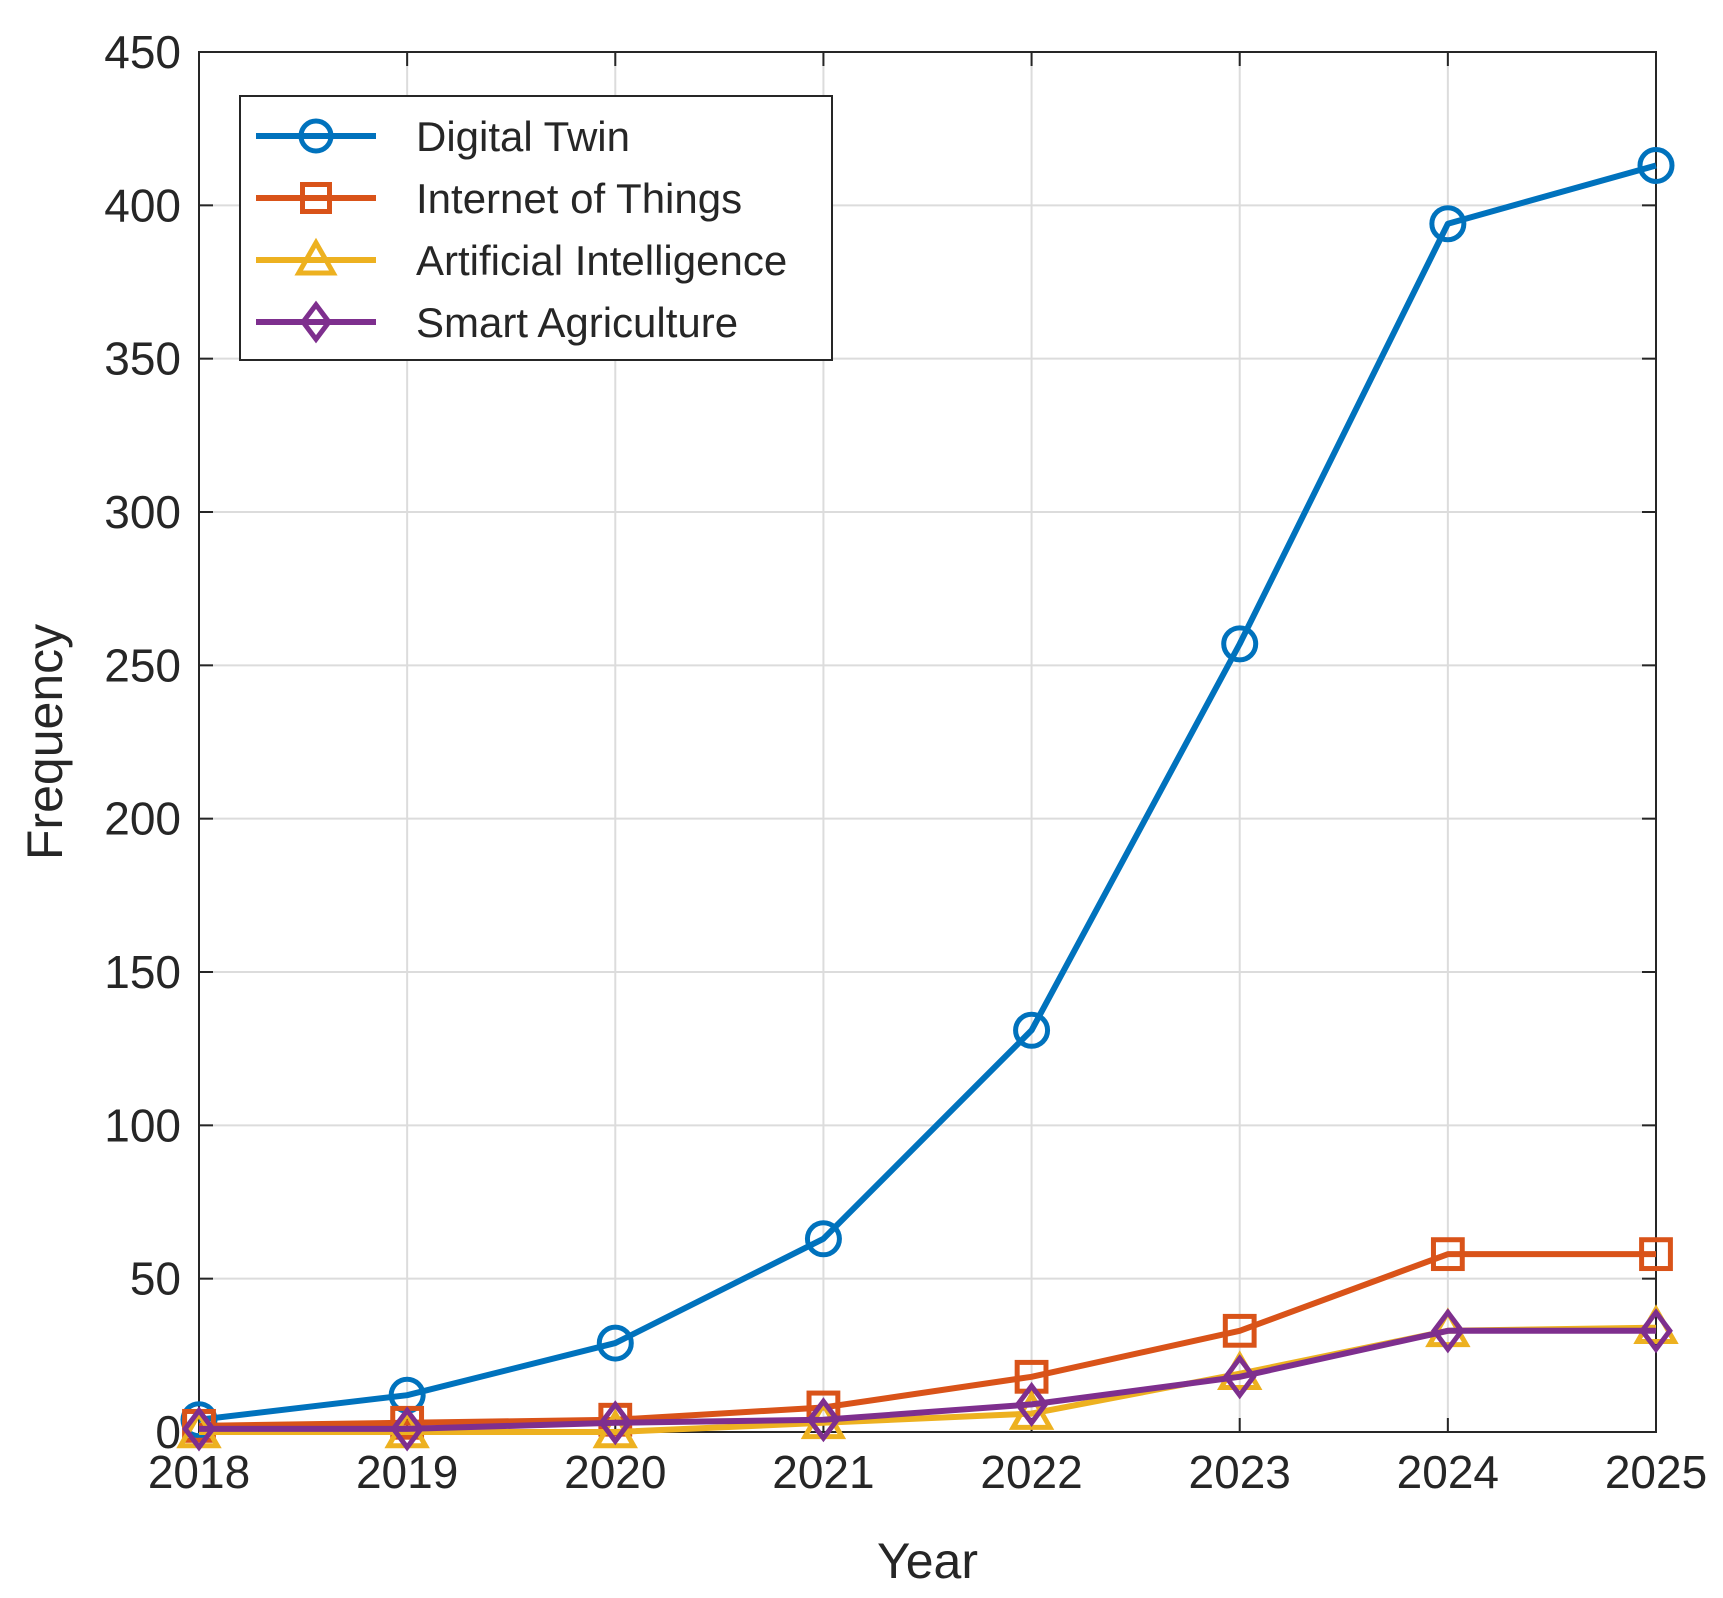 This screenshot has width=1723, height=1598. What do you see at coordinates (45, 742) in the screenshot?
I see `y-axis-title: Frequency` at bounding box center [45, 742].